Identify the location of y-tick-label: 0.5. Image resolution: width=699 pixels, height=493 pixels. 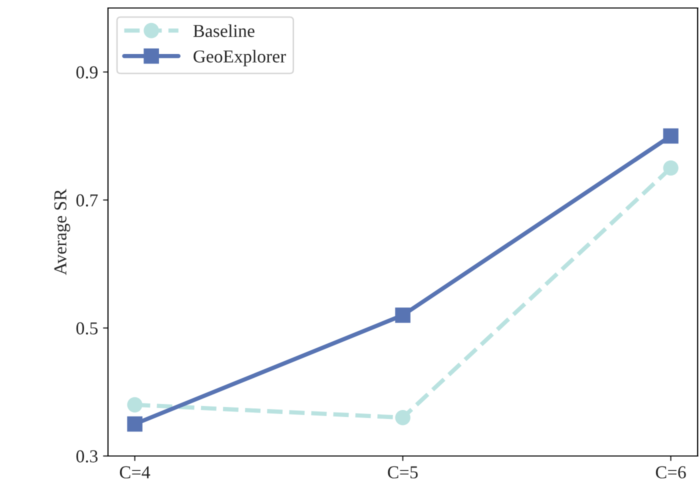
(87, 328).